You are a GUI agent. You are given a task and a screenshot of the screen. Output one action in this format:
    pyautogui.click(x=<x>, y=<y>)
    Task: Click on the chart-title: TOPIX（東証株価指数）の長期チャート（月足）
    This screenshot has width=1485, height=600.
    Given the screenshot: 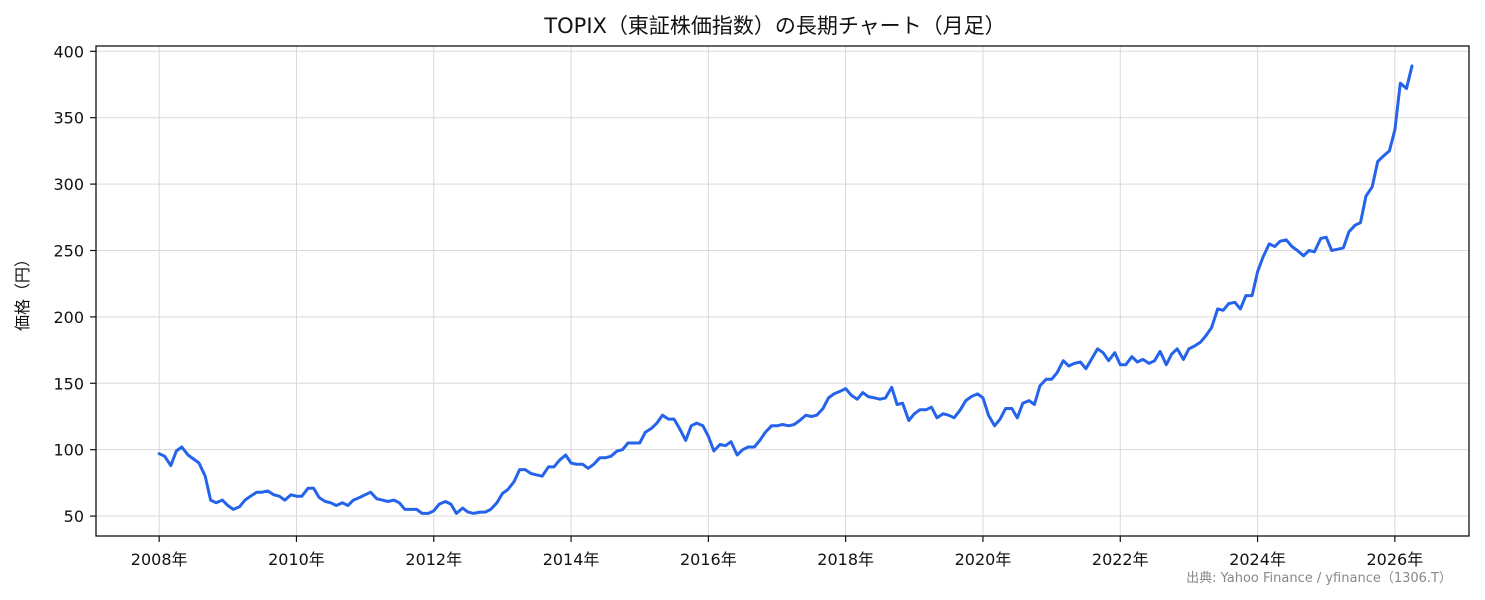 What is the action you would take?
    pyautogui.click(x=774, y=26)
    